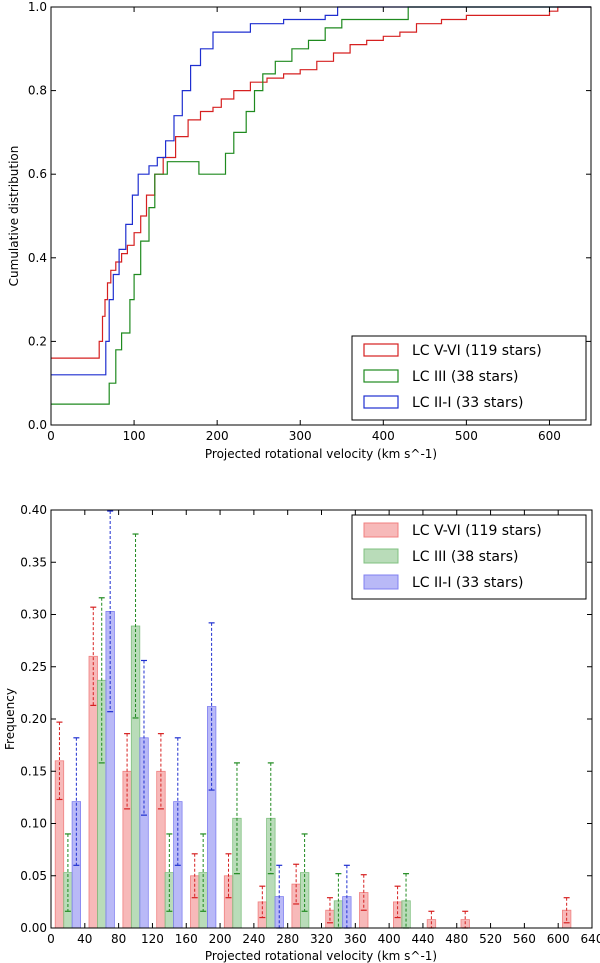 The image size is (600, 963). Describe the element at coordinates (422, 939) in the screenshot. I see `x-tick-label: 440` at that location.